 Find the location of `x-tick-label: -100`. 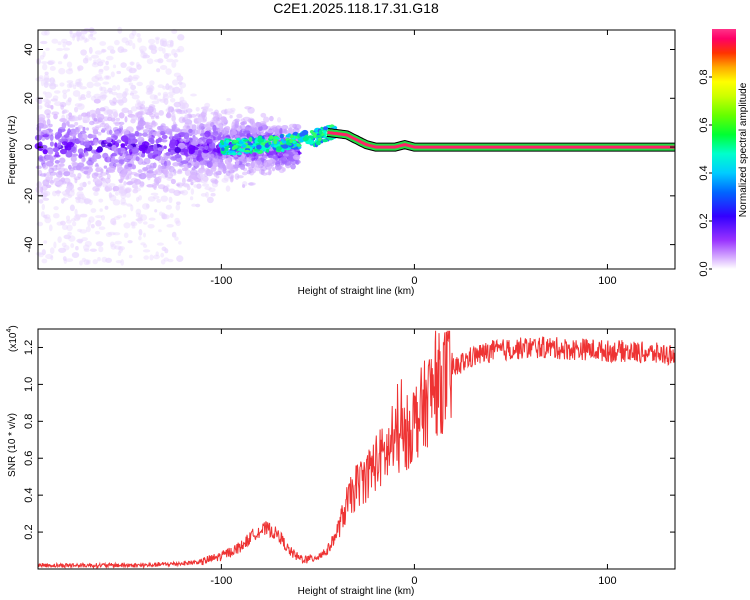

x-tick-label: -100 is located at coordinates (221, 281).